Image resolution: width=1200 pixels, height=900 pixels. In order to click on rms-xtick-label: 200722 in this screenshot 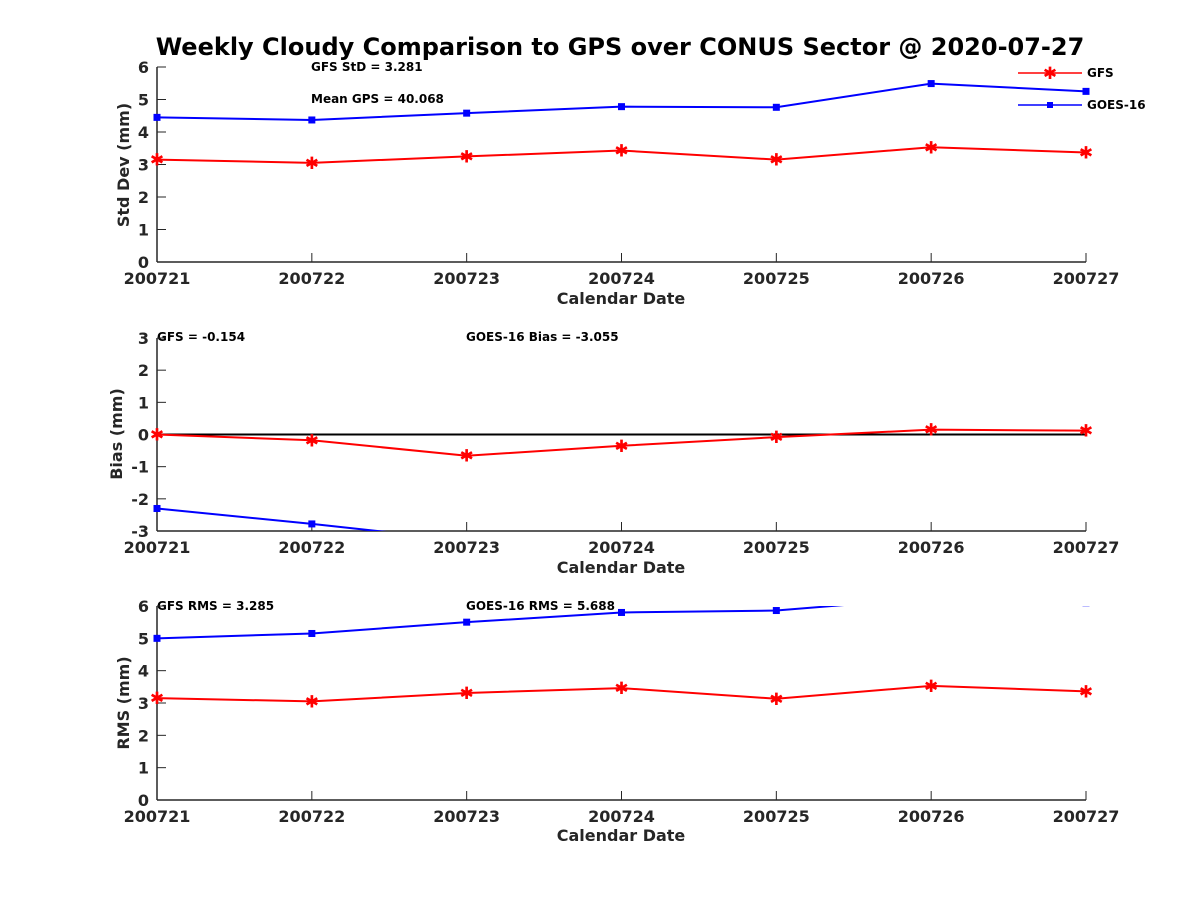, I will do `click(311, 816)`.